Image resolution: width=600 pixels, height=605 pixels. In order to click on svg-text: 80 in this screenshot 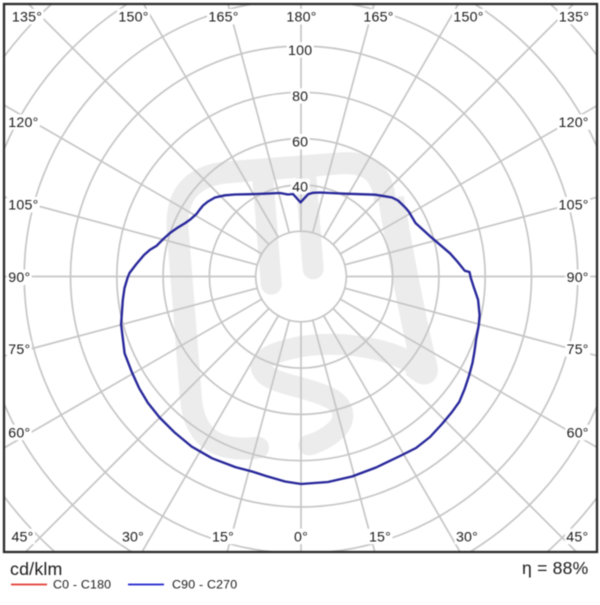, I will do `click(300, 97)`.